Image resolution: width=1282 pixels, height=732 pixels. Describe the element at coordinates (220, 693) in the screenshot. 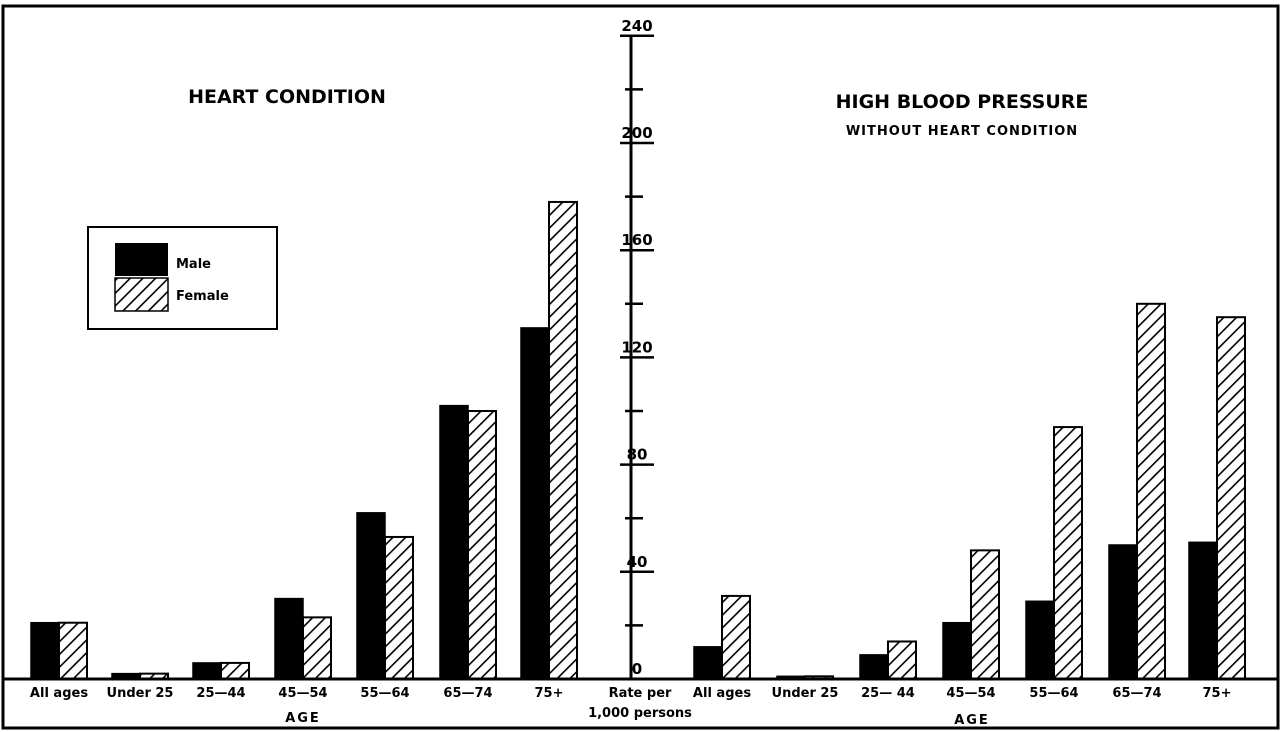

I see `left-category-label: 25—44` at that location.